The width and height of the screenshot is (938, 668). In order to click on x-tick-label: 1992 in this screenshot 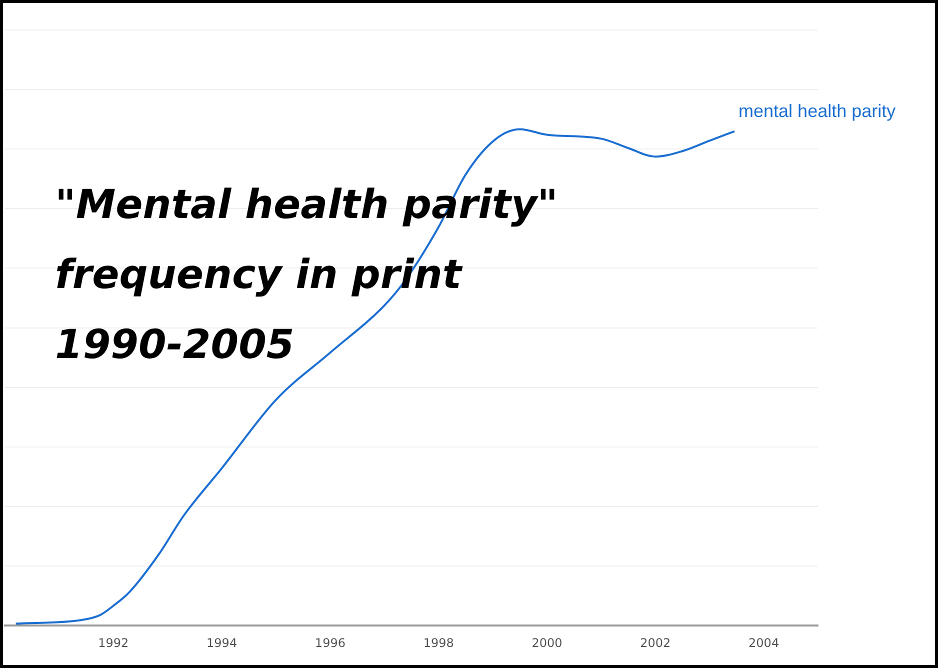, I will do `click(113, 643)`.